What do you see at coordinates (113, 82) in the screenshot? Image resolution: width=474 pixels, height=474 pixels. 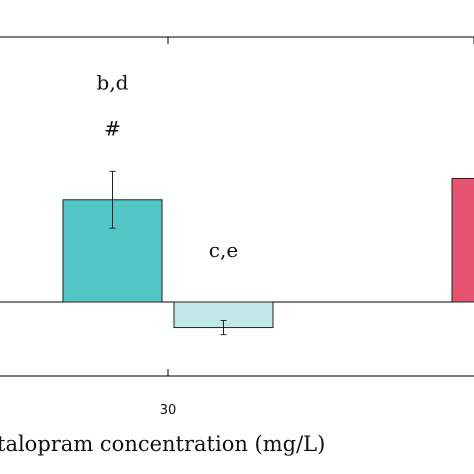 I see `significance-label-1: b,d` at bounding box center [113, 82].